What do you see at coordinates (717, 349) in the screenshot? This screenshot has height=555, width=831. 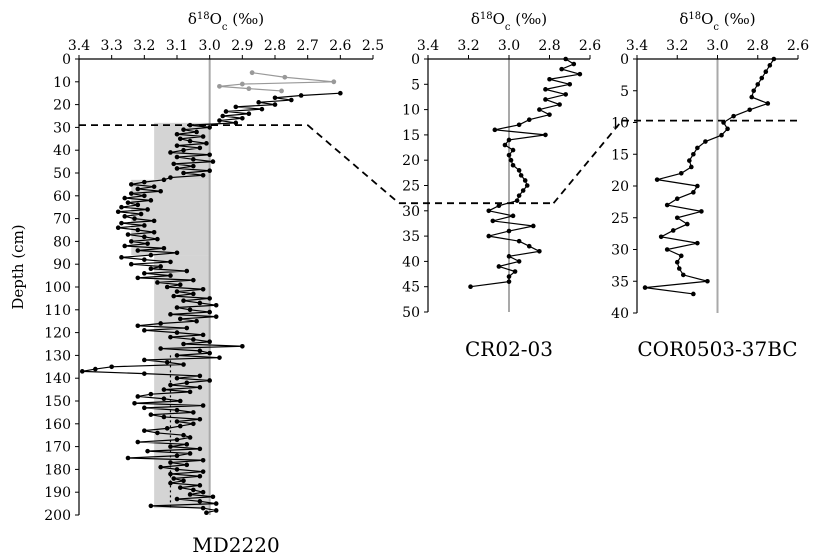 I see `panel-caption: COR0503-37BC` at bounding box center [717, 349].